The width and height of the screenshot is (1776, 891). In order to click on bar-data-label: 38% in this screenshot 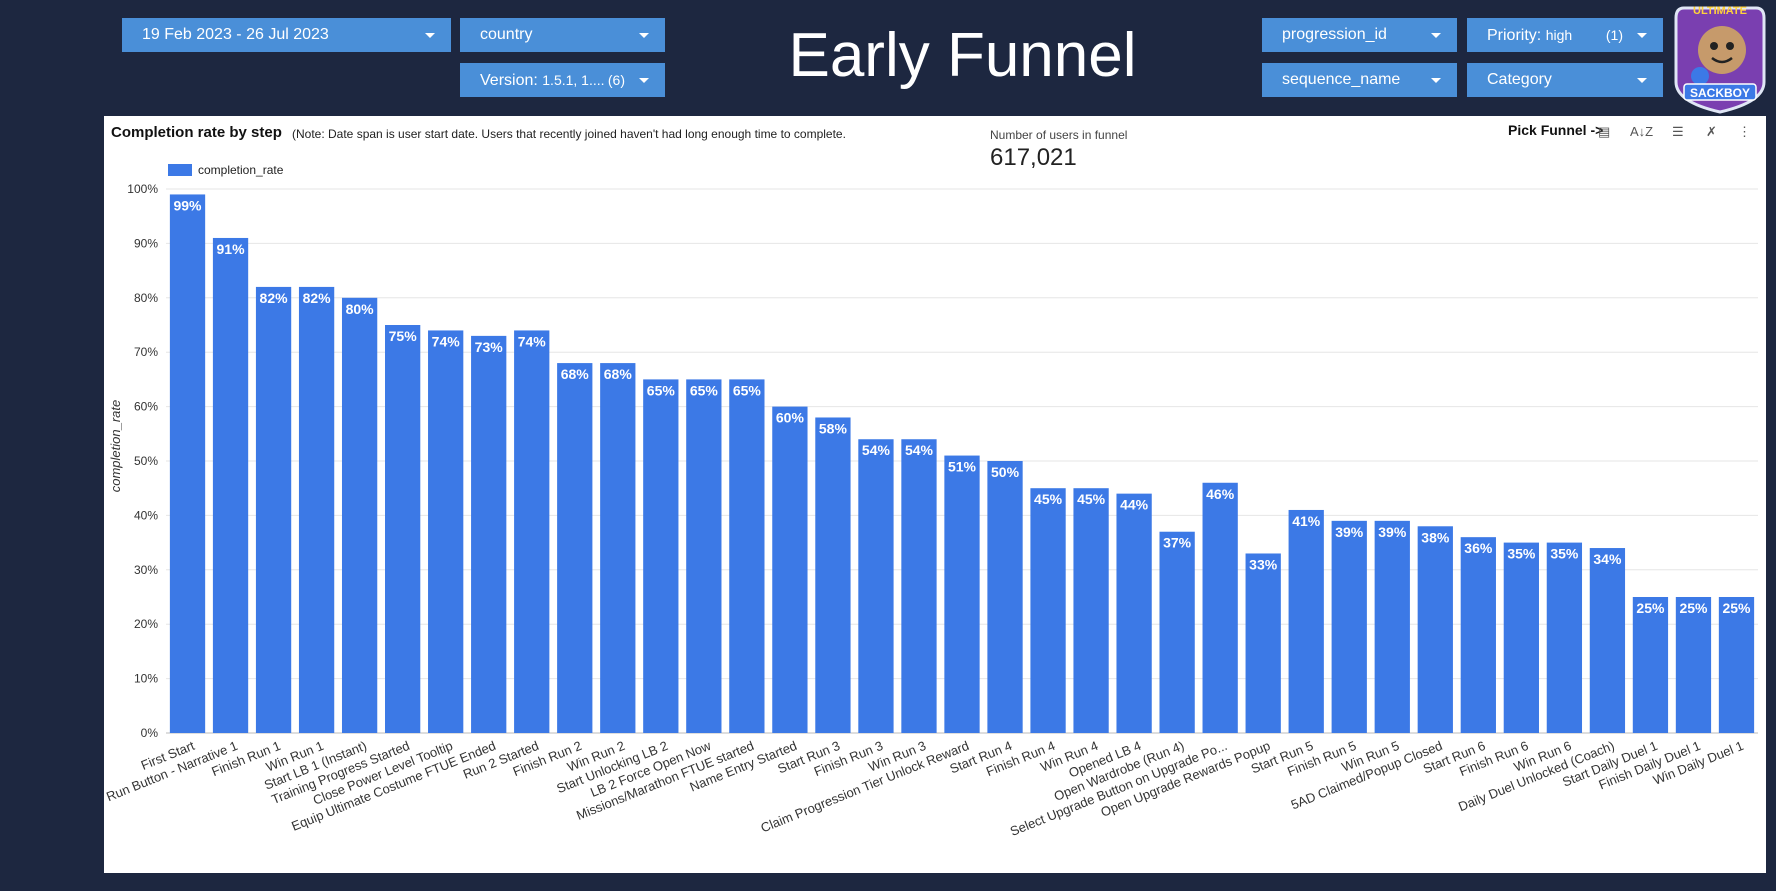, I will do `click(1435, 537)`.